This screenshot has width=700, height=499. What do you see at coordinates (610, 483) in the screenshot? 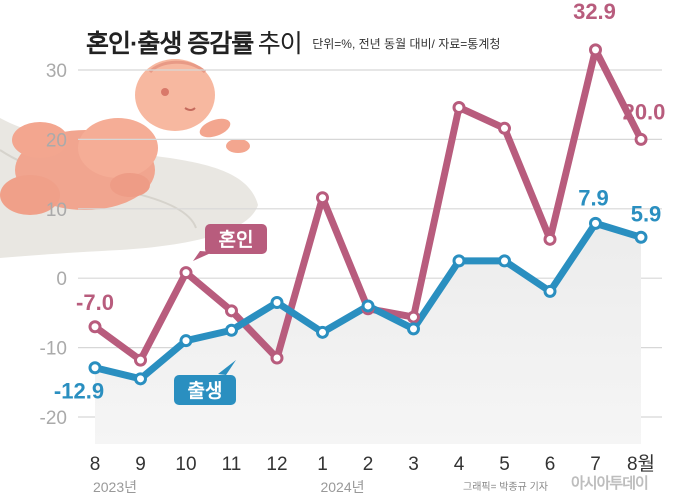
I see `brand-logo: 아시아투데이` at bounding box center [610, 483].